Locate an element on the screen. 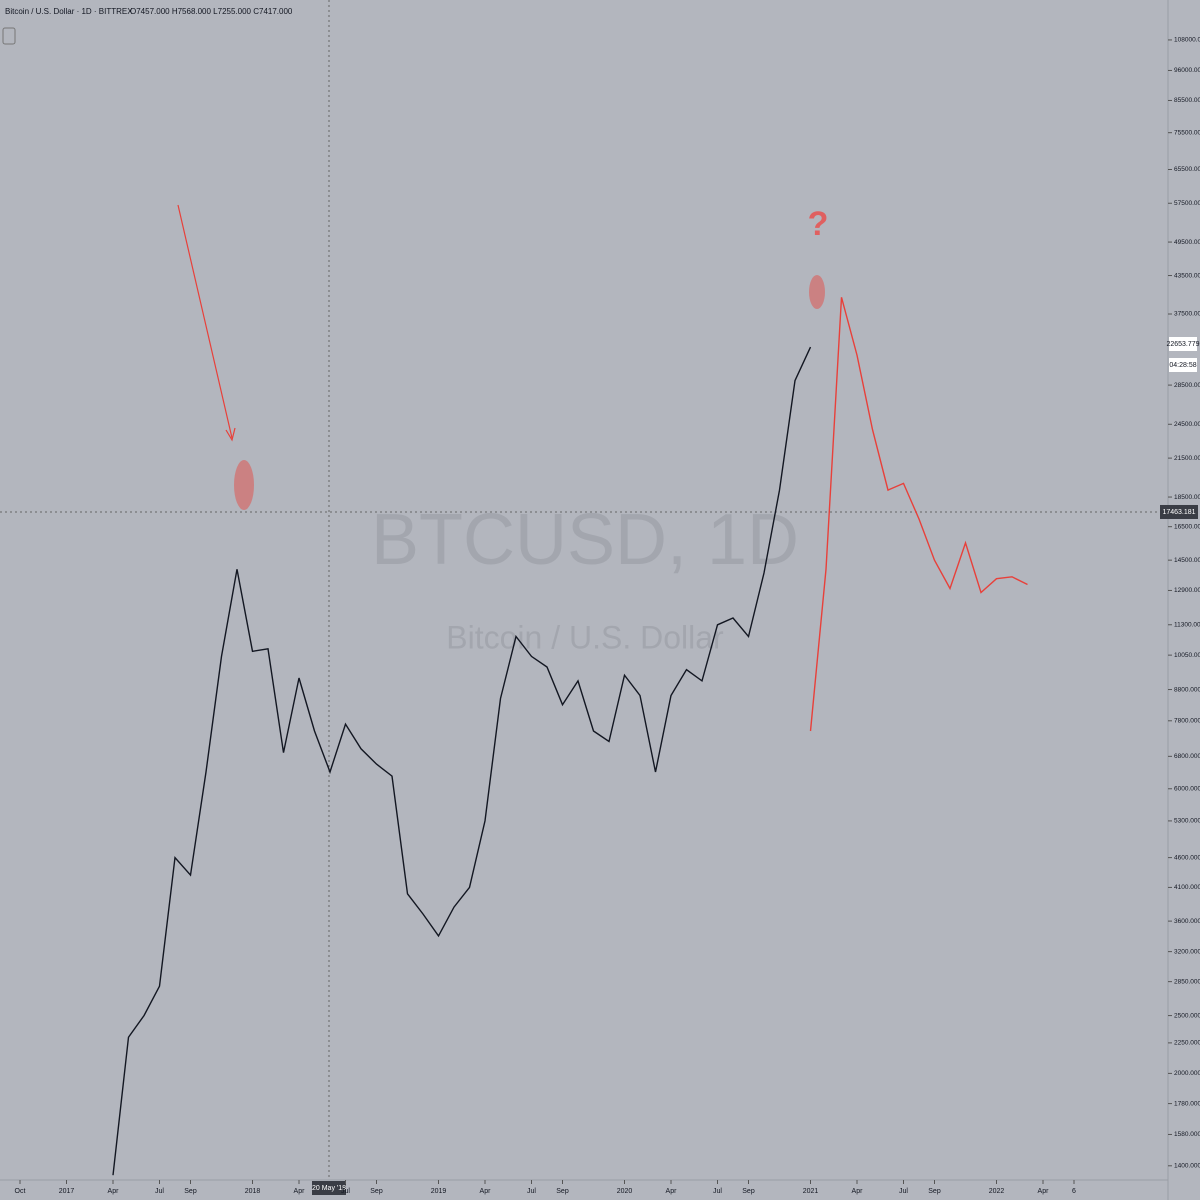 This screenshot has width=1200, height=1200. y-tick-label: 75500.000 is located at coordinates (1187, 132).